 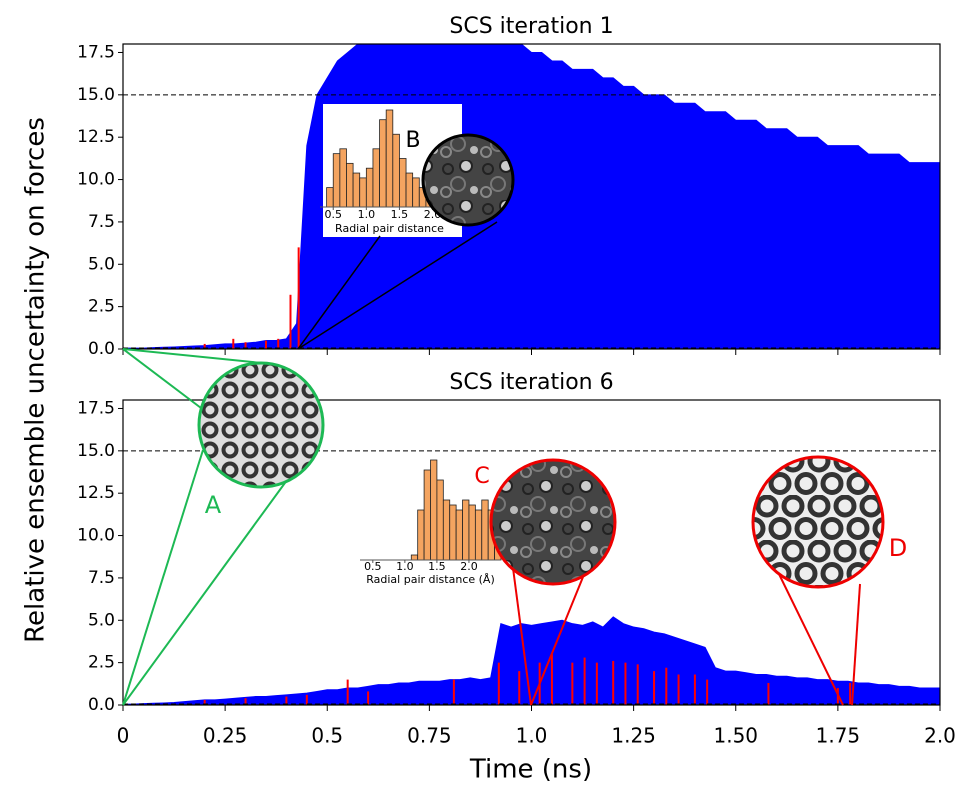 What do you see at coordinates (429, 736) in the screenshot?
I see `x-tick-label: 0.75` at bounding box center [429, 736].